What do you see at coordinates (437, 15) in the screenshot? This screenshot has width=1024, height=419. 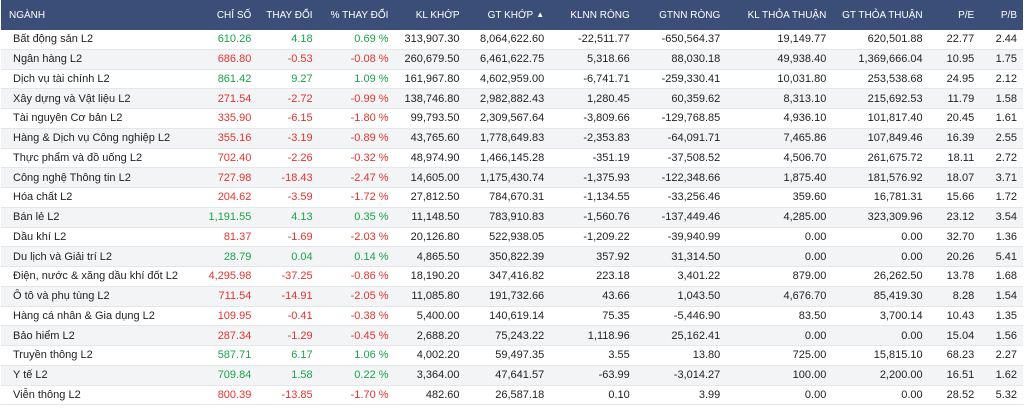 I see `header-matched-volume: KL KHỚP` at bounding box center [437, 15].